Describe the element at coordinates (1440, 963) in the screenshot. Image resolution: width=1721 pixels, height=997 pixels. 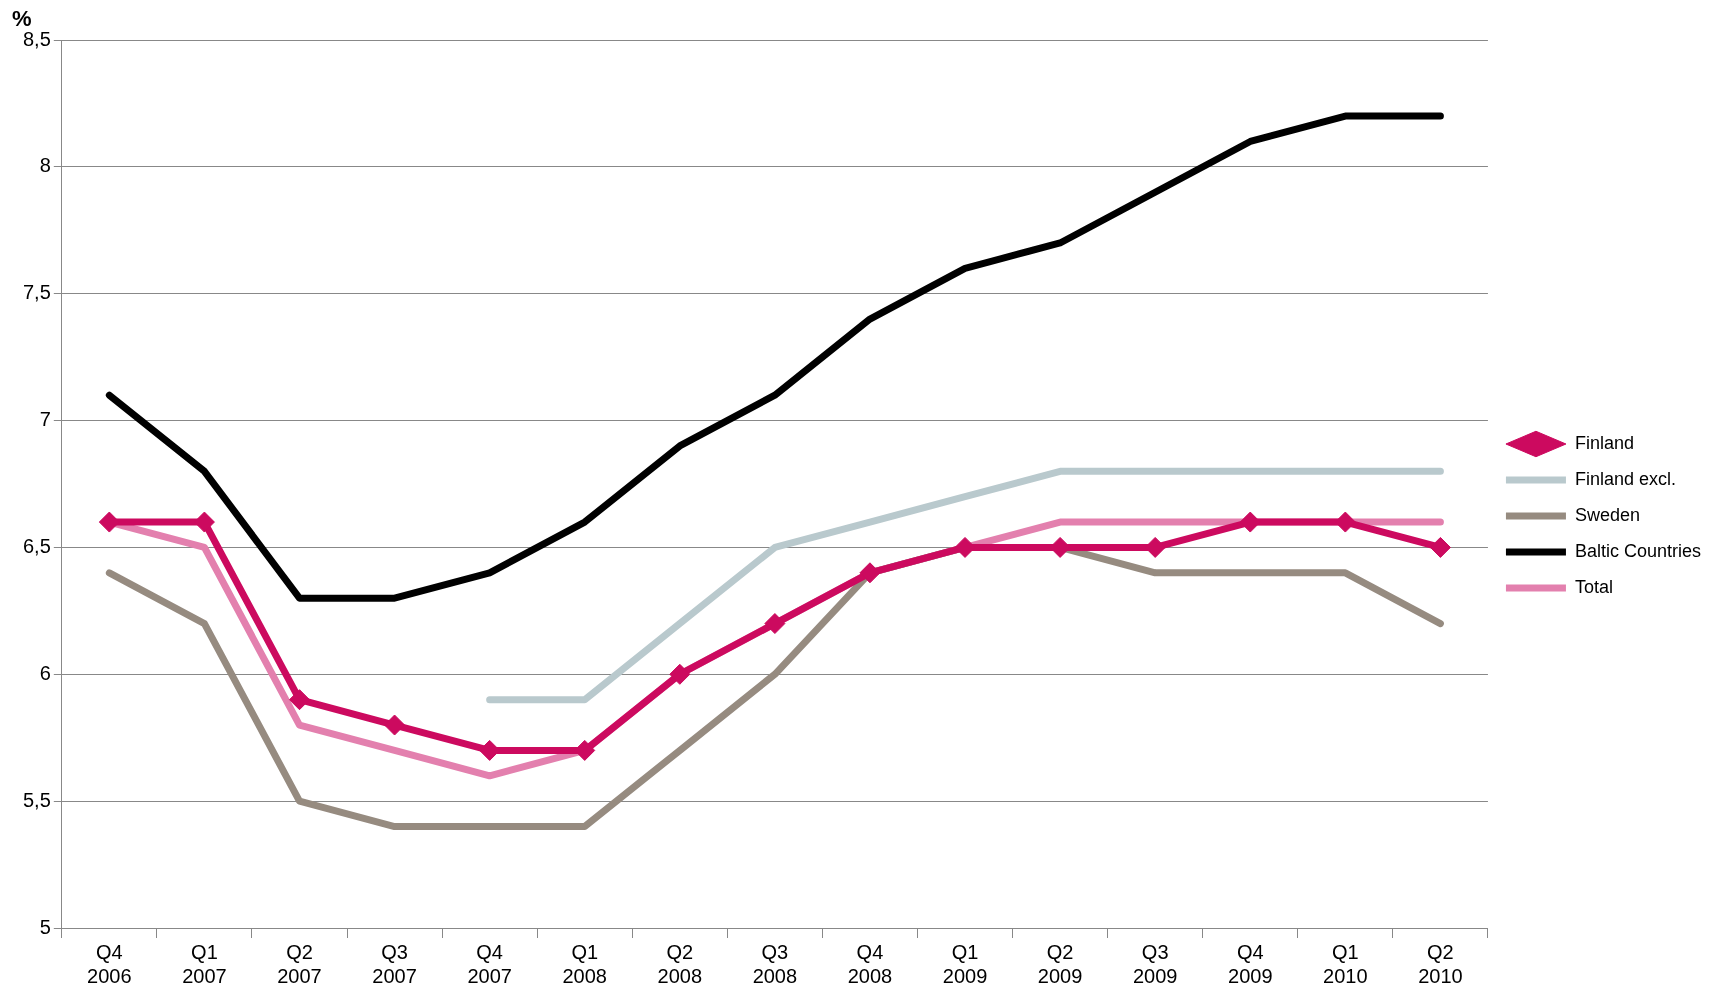
I see `x-tick-label: Q2 2010` at that location.